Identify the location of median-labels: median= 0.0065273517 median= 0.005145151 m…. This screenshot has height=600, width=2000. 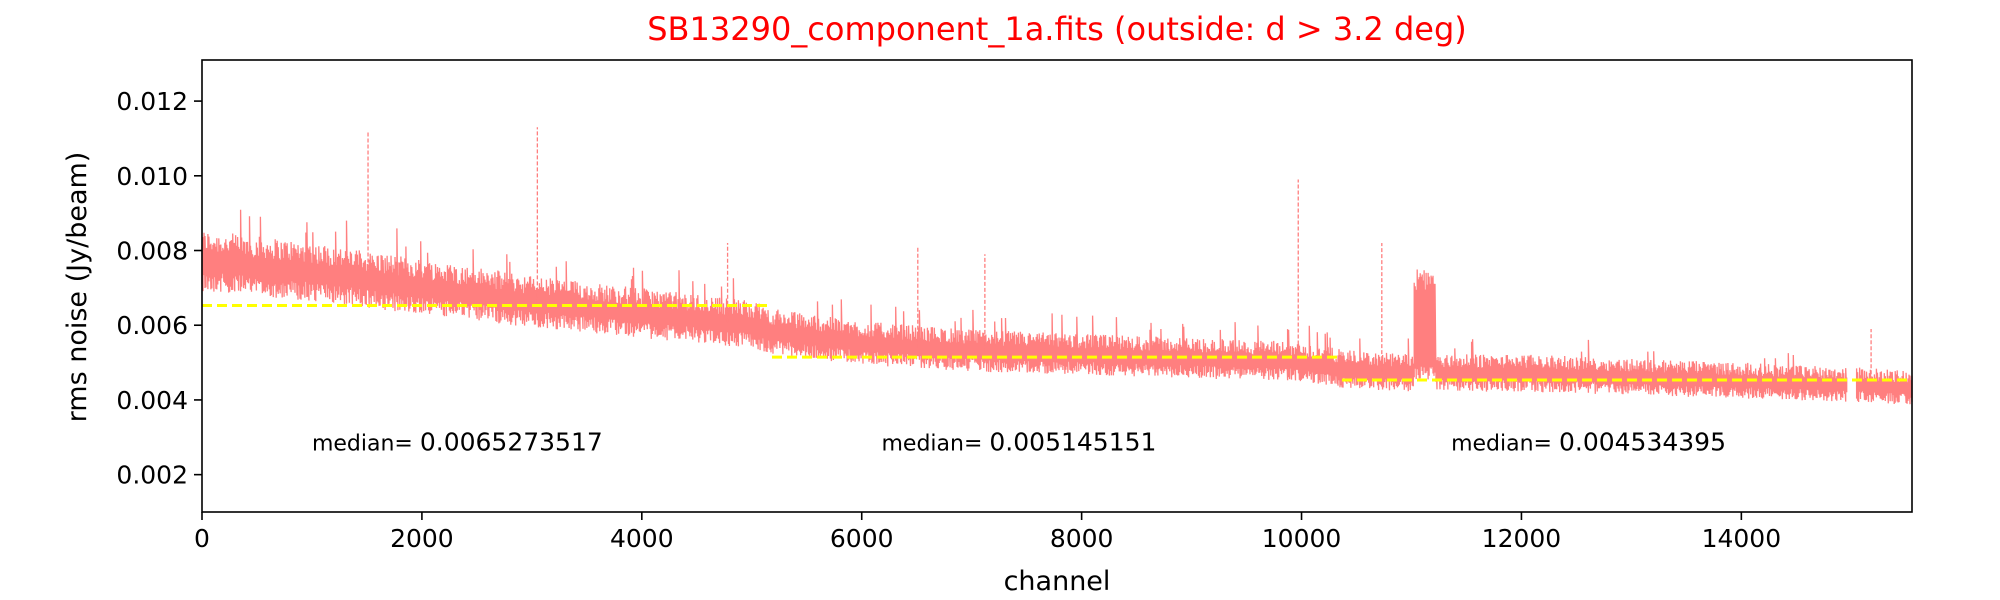
(1019, 441).